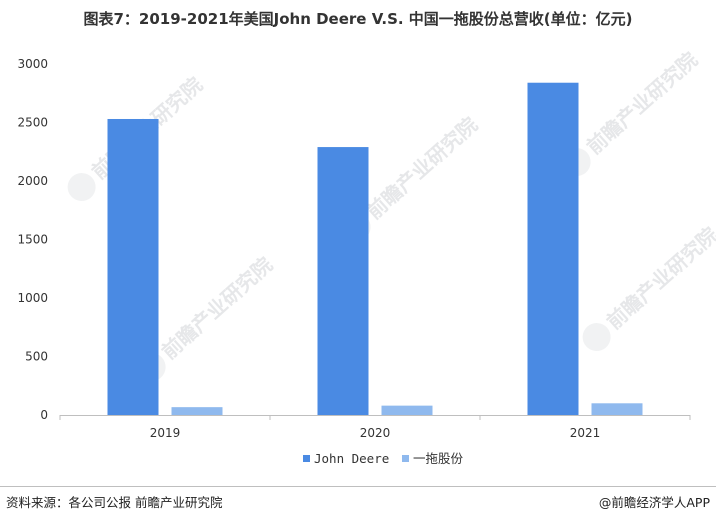 The height and width of the screenshot is (522, 716). Describe the element at coordinates (585, 433) in the screenshot. I see `x-tick-label: 2021` at that location.